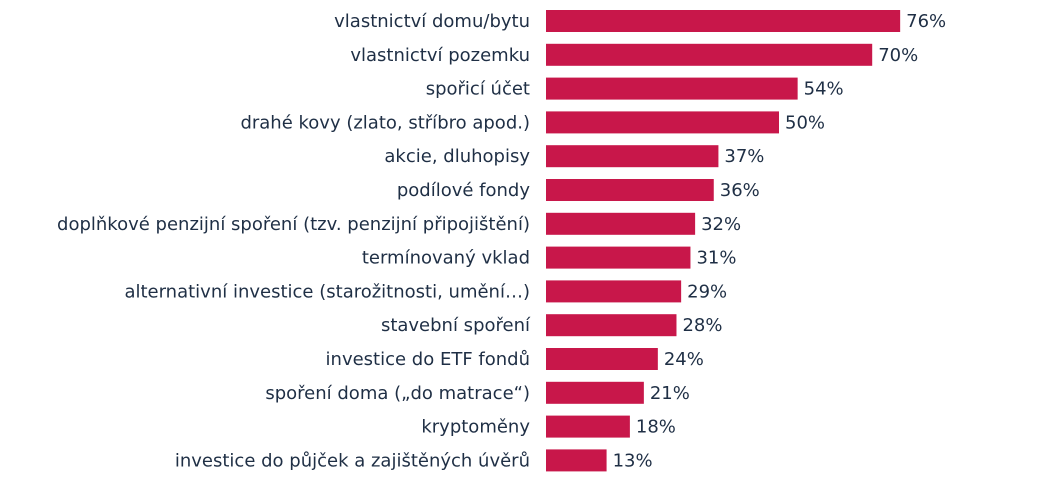 This screenshot has height=495, width=1039. Describe the element at coordinates (898, 55) in the screenshot. I see `value-label: 70%` at that location.